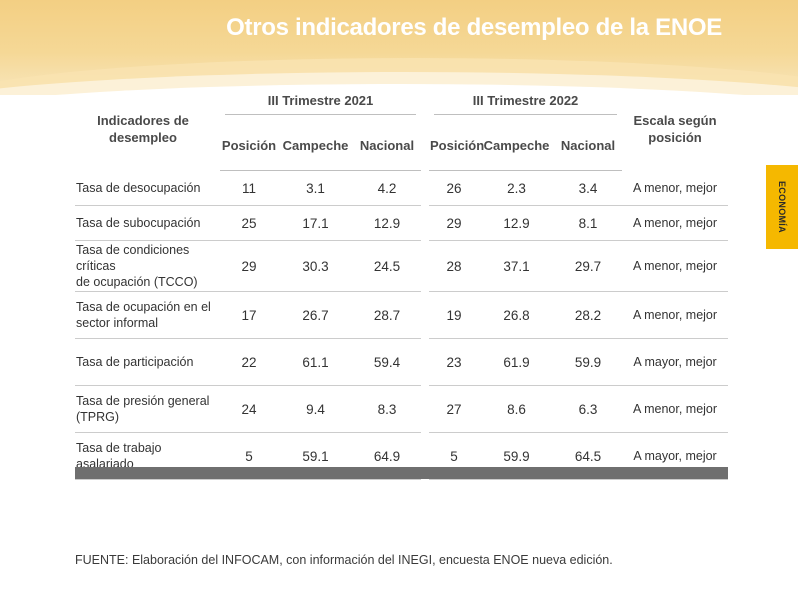 The height and width of the screenshot is (591, 798). Describe the element at coordinates (387, 362) in the screenshot. I see `cell-nacional-2021: 59.4` at that location.